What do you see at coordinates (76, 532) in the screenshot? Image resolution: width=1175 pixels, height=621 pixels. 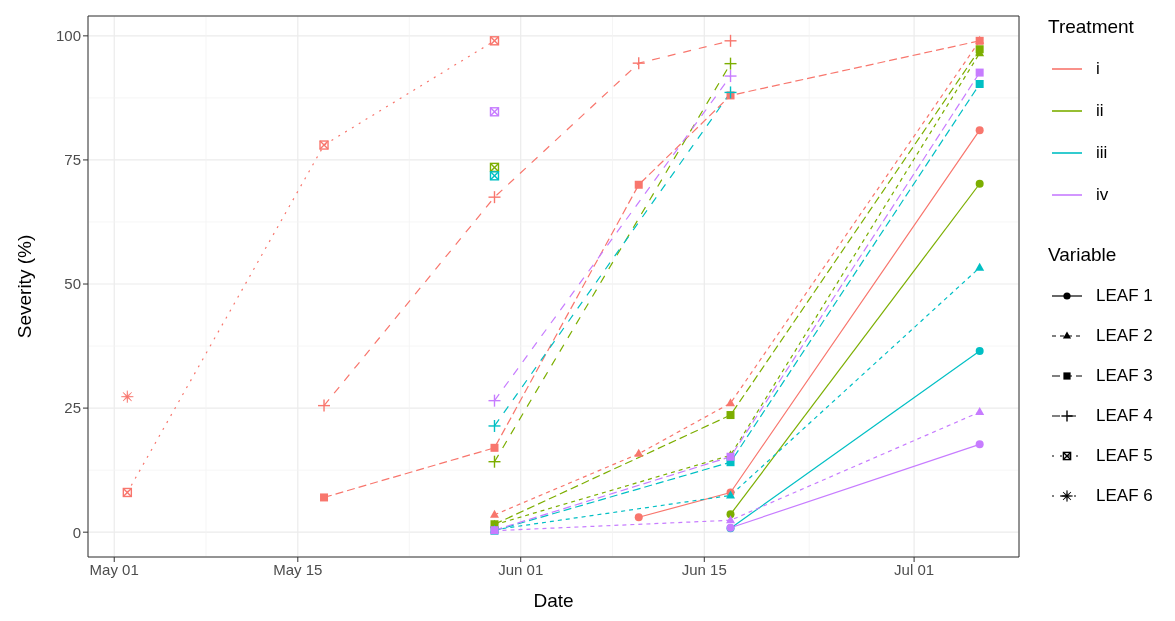 I see `y-tick-label: 0` at bounding box center [76, 532].